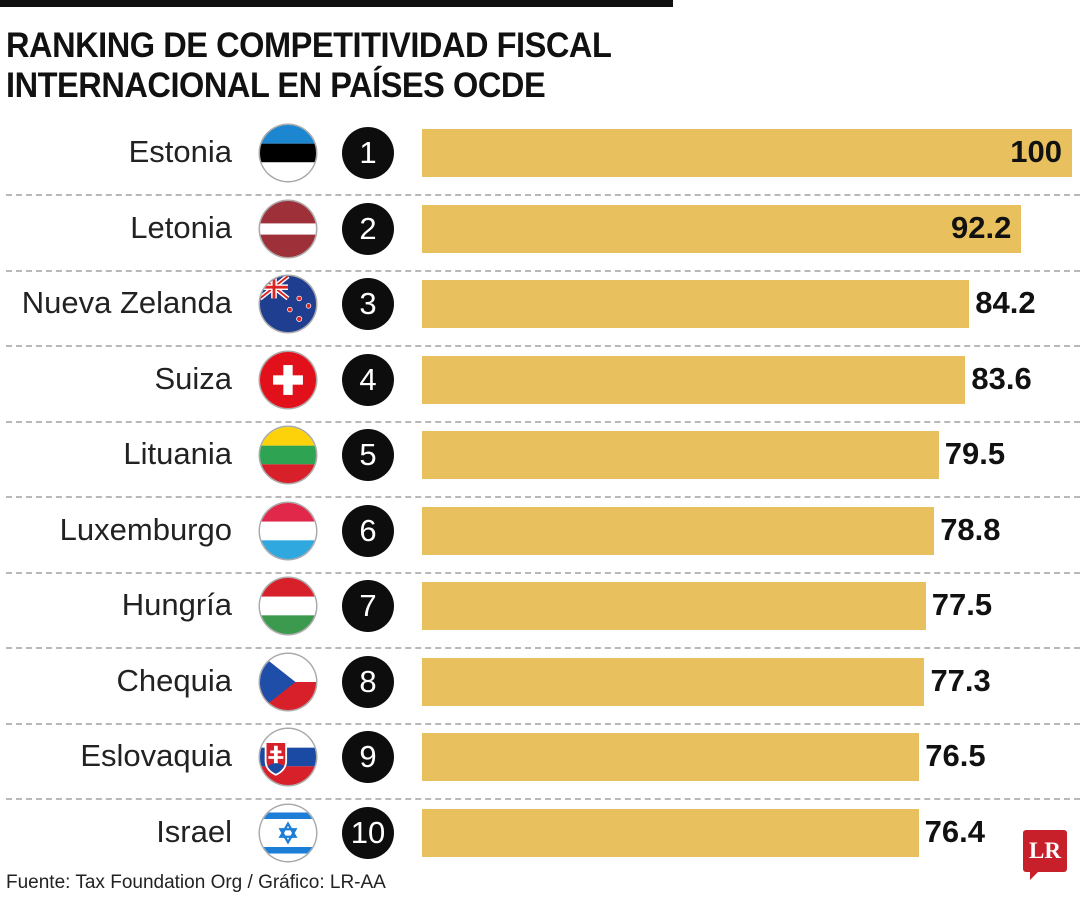  I want to click on value-label: 76.4, so click(954, 831).